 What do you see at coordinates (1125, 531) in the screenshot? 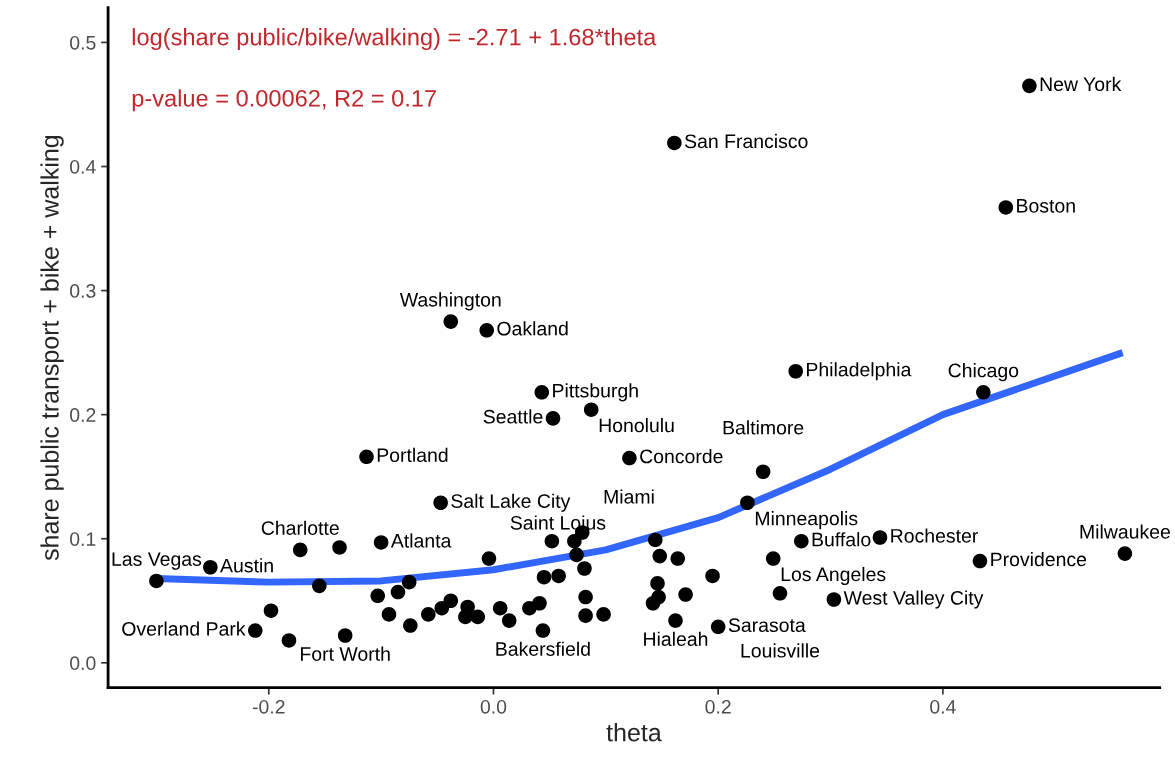
I see `annotation: Milwaukee` at bounding box center [1125, 531].